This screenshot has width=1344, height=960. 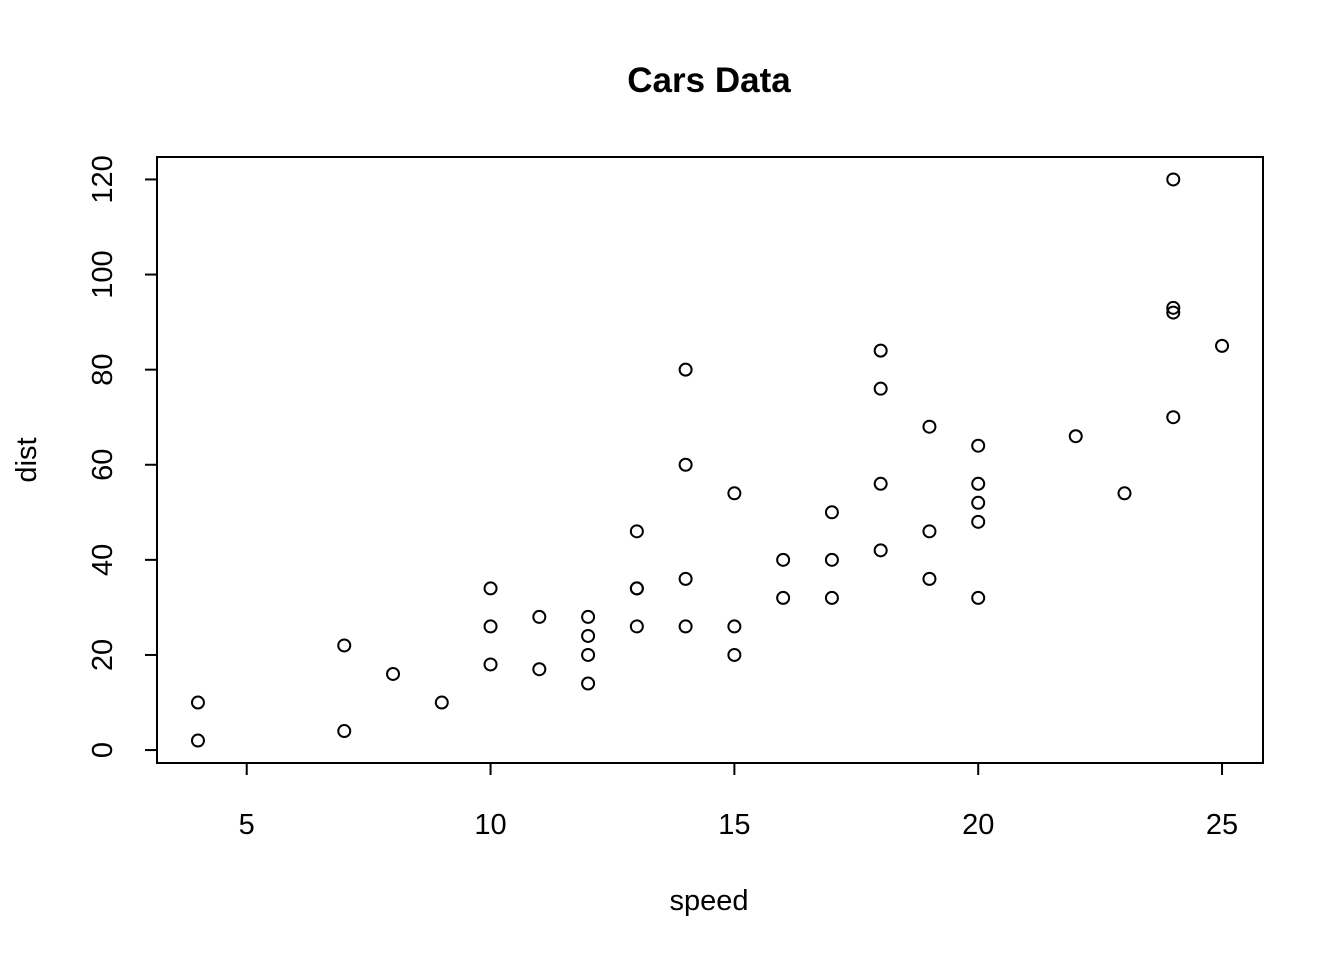 What do you see at coordinates (490, 825) in the screenshot?
I see `x-tick-label: 10` at bounding box center [490, 825].